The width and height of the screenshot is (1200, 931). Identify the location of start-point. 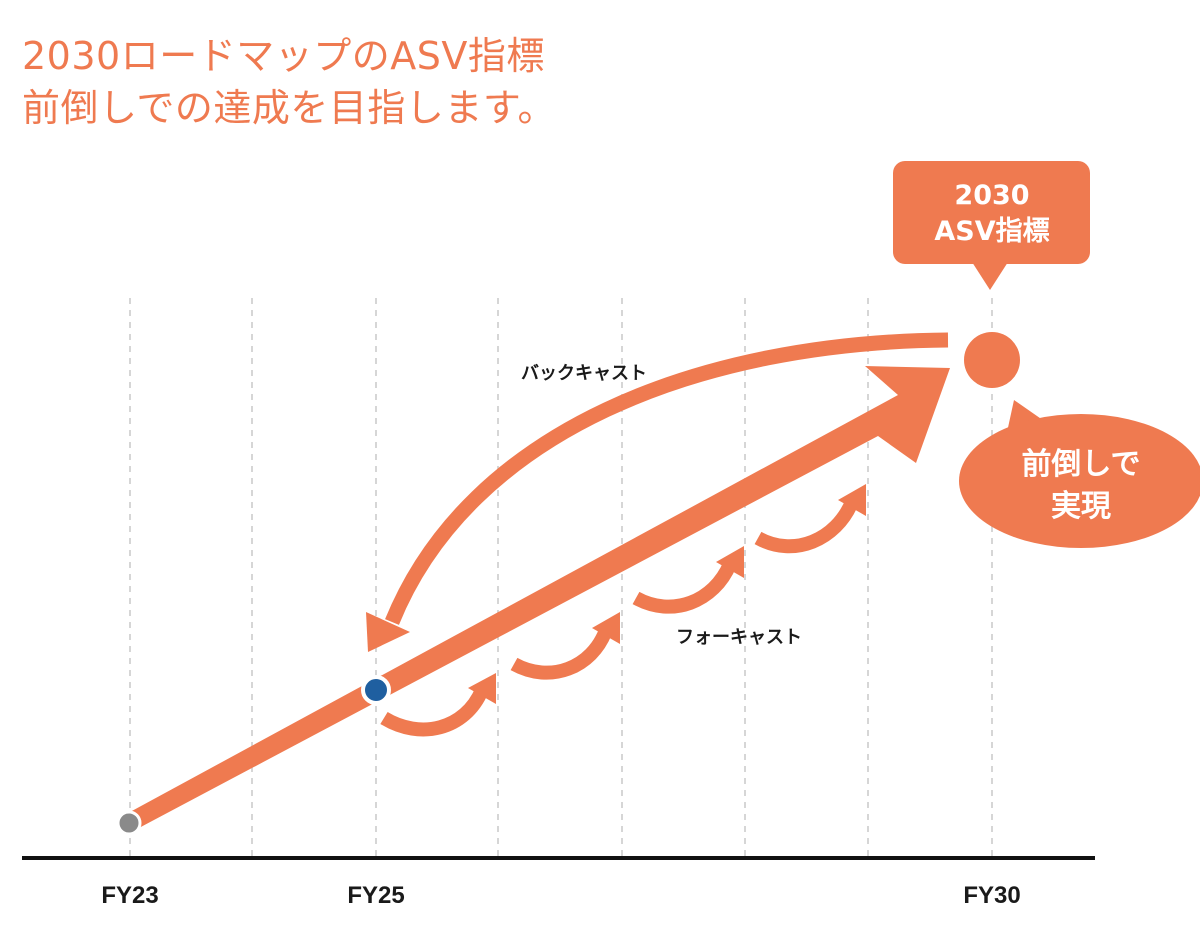
(129, 823).